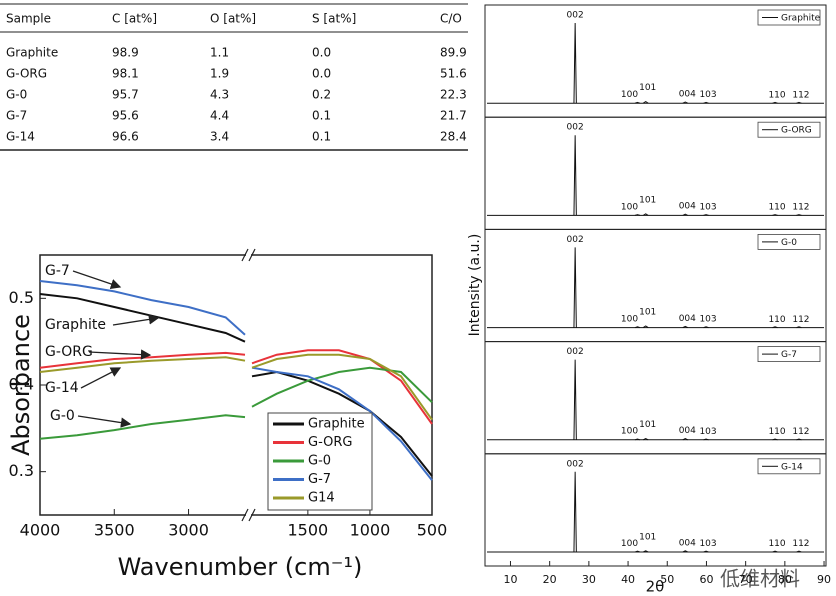 The width and height of the screenshot is (836, 596). What do you see at coordinates (62, 388) in the screenshot?
I see `annotation: G-14` at bounding box center [62, 388].